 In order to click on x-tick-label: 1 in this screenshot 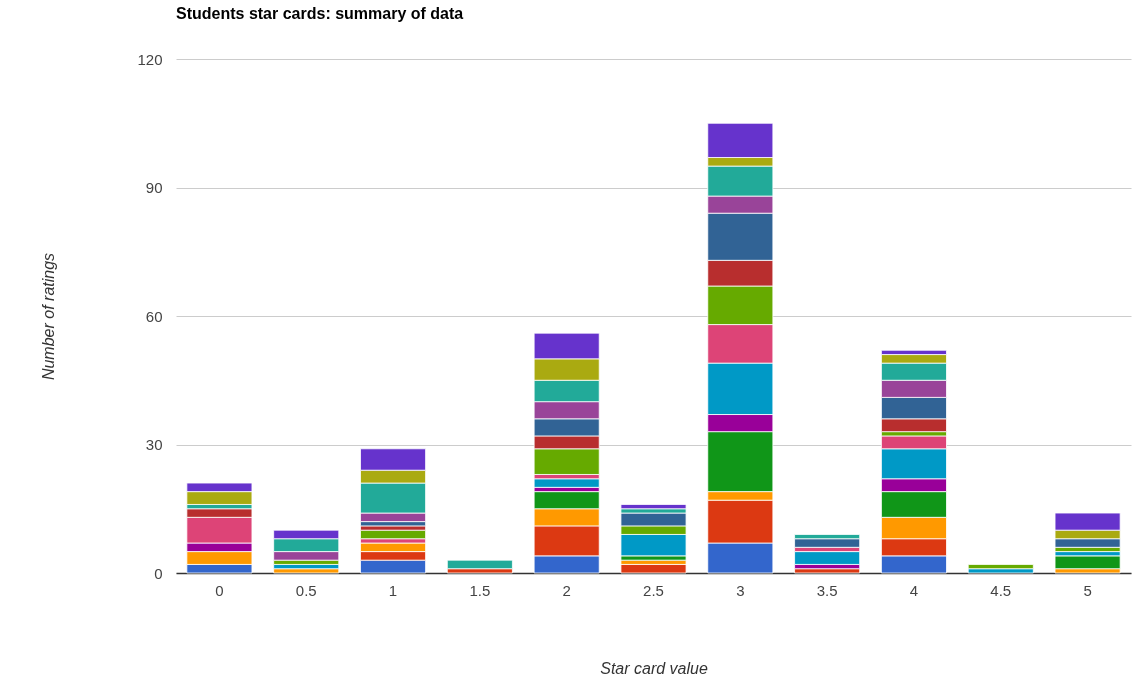, I will do `click(393, 590)`.